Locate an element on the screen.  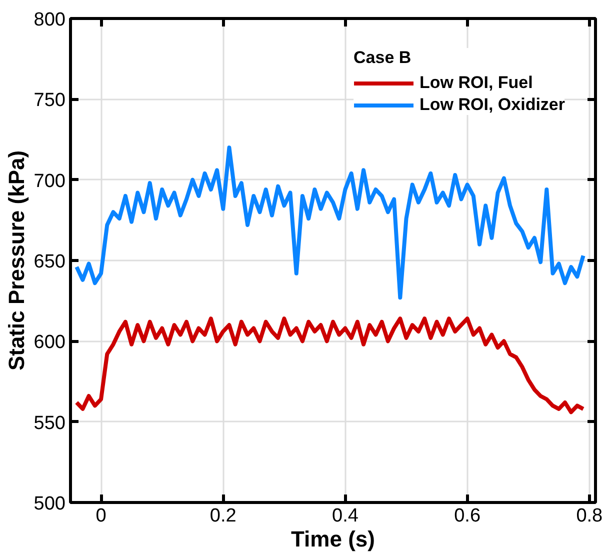
y-tick-label: 700 is located at coordinates (50, 181).